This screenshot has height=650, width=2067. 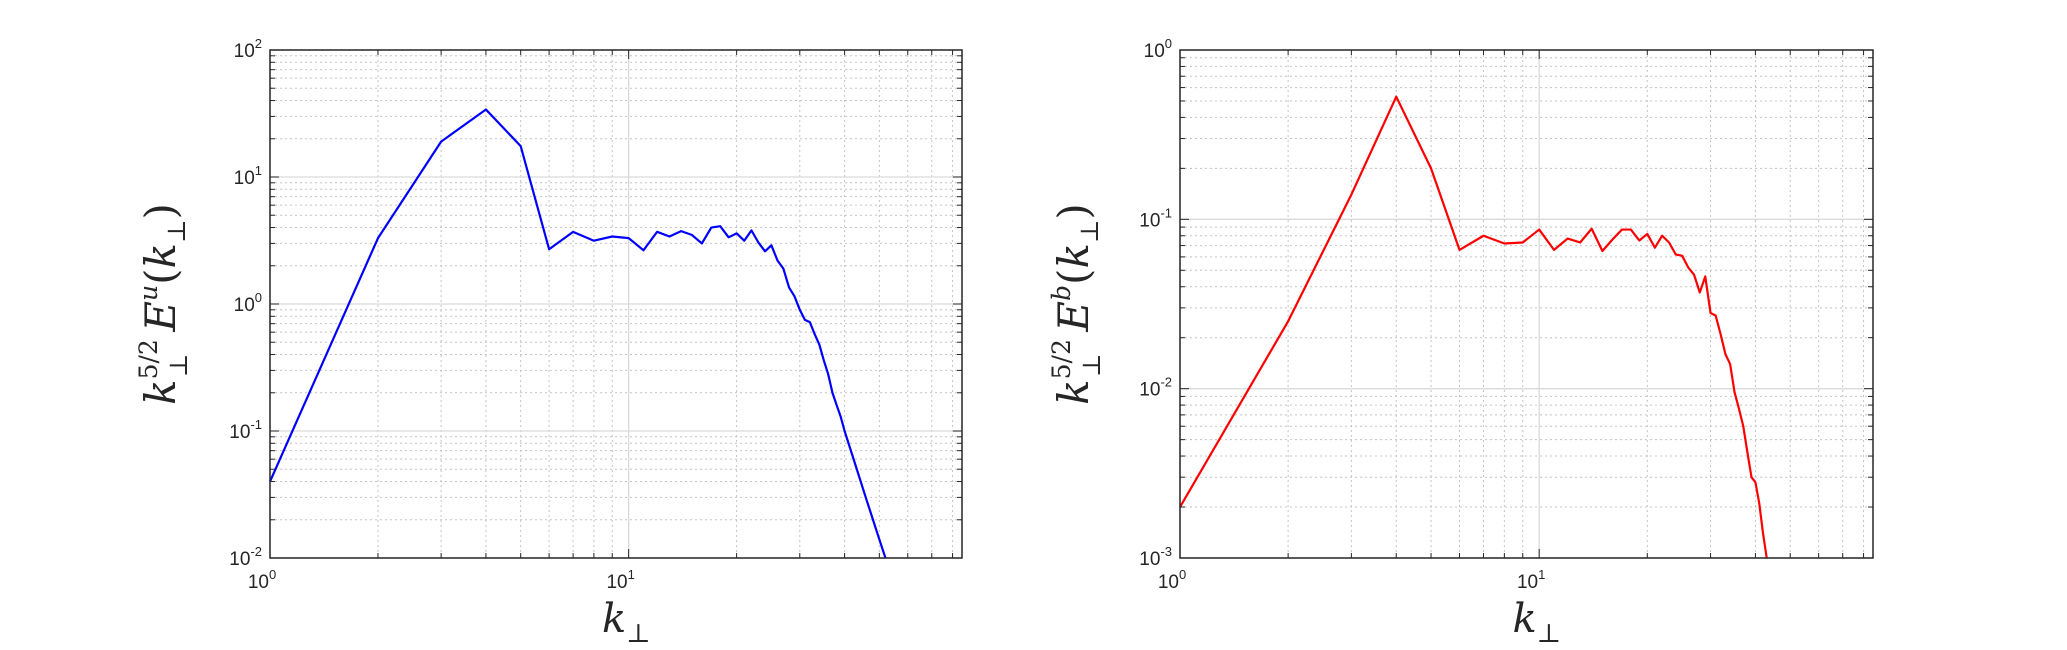 I want to click on tick-exponent: -3, so click(x=1166, y=551).